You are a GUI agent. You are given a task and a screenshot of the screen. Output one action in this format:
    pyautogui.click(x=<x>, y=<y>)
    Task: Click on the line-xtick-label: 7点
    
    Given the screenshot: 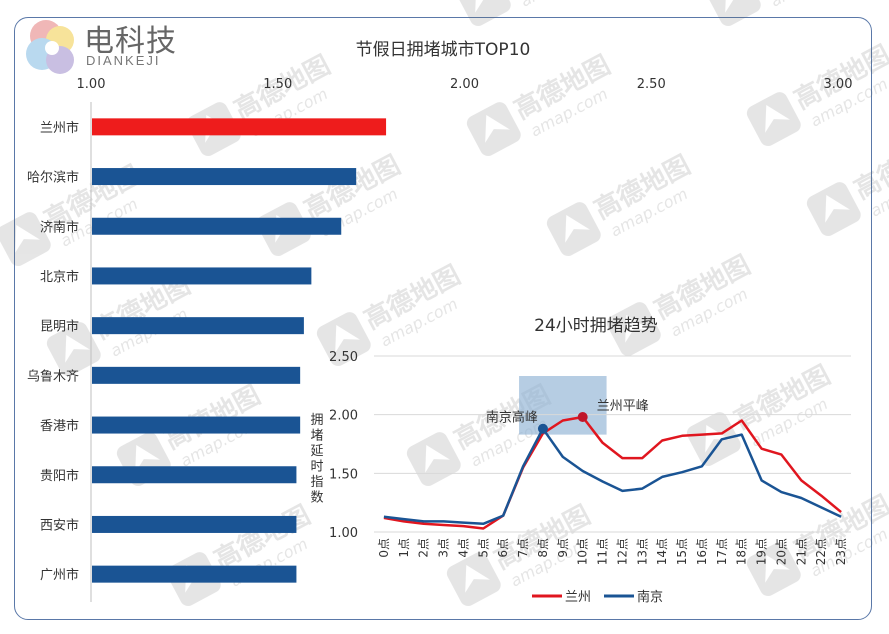 What is the action you would take?
    pyautogui.click(x=523, y=548)
    